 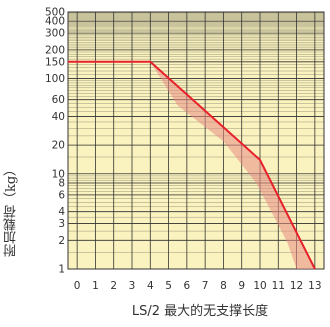 What do you see at coordinates (241, 286) in the screenshot?
I see `x-tick-label: 9` at bounding box center [241, 286].